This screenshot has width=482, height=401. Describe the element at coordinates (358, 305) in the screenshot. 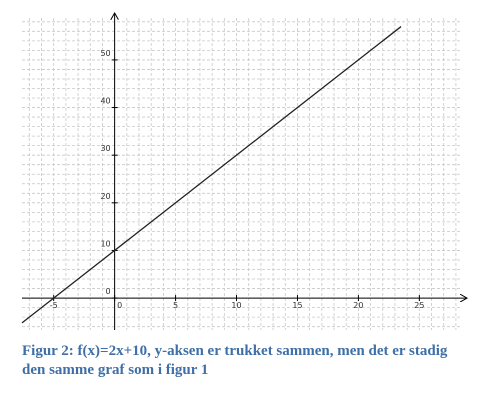

I see `x-tick-label: 20` at that location.